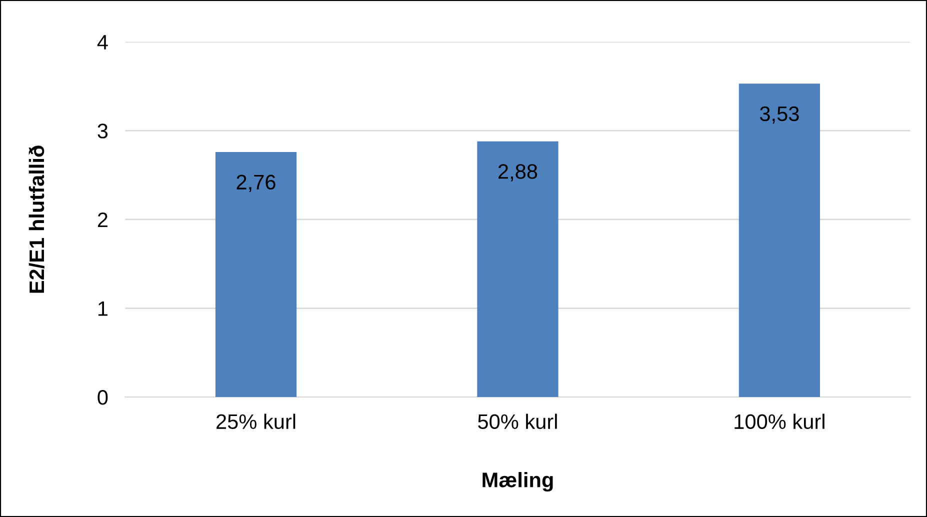 Image resolution: width=927 pixels, height=517 pixels. What do you see at coordinates (779, 422) in the screenshot?
I see `x-tick-label: 100% kurl` at bounding box center [779, 422].